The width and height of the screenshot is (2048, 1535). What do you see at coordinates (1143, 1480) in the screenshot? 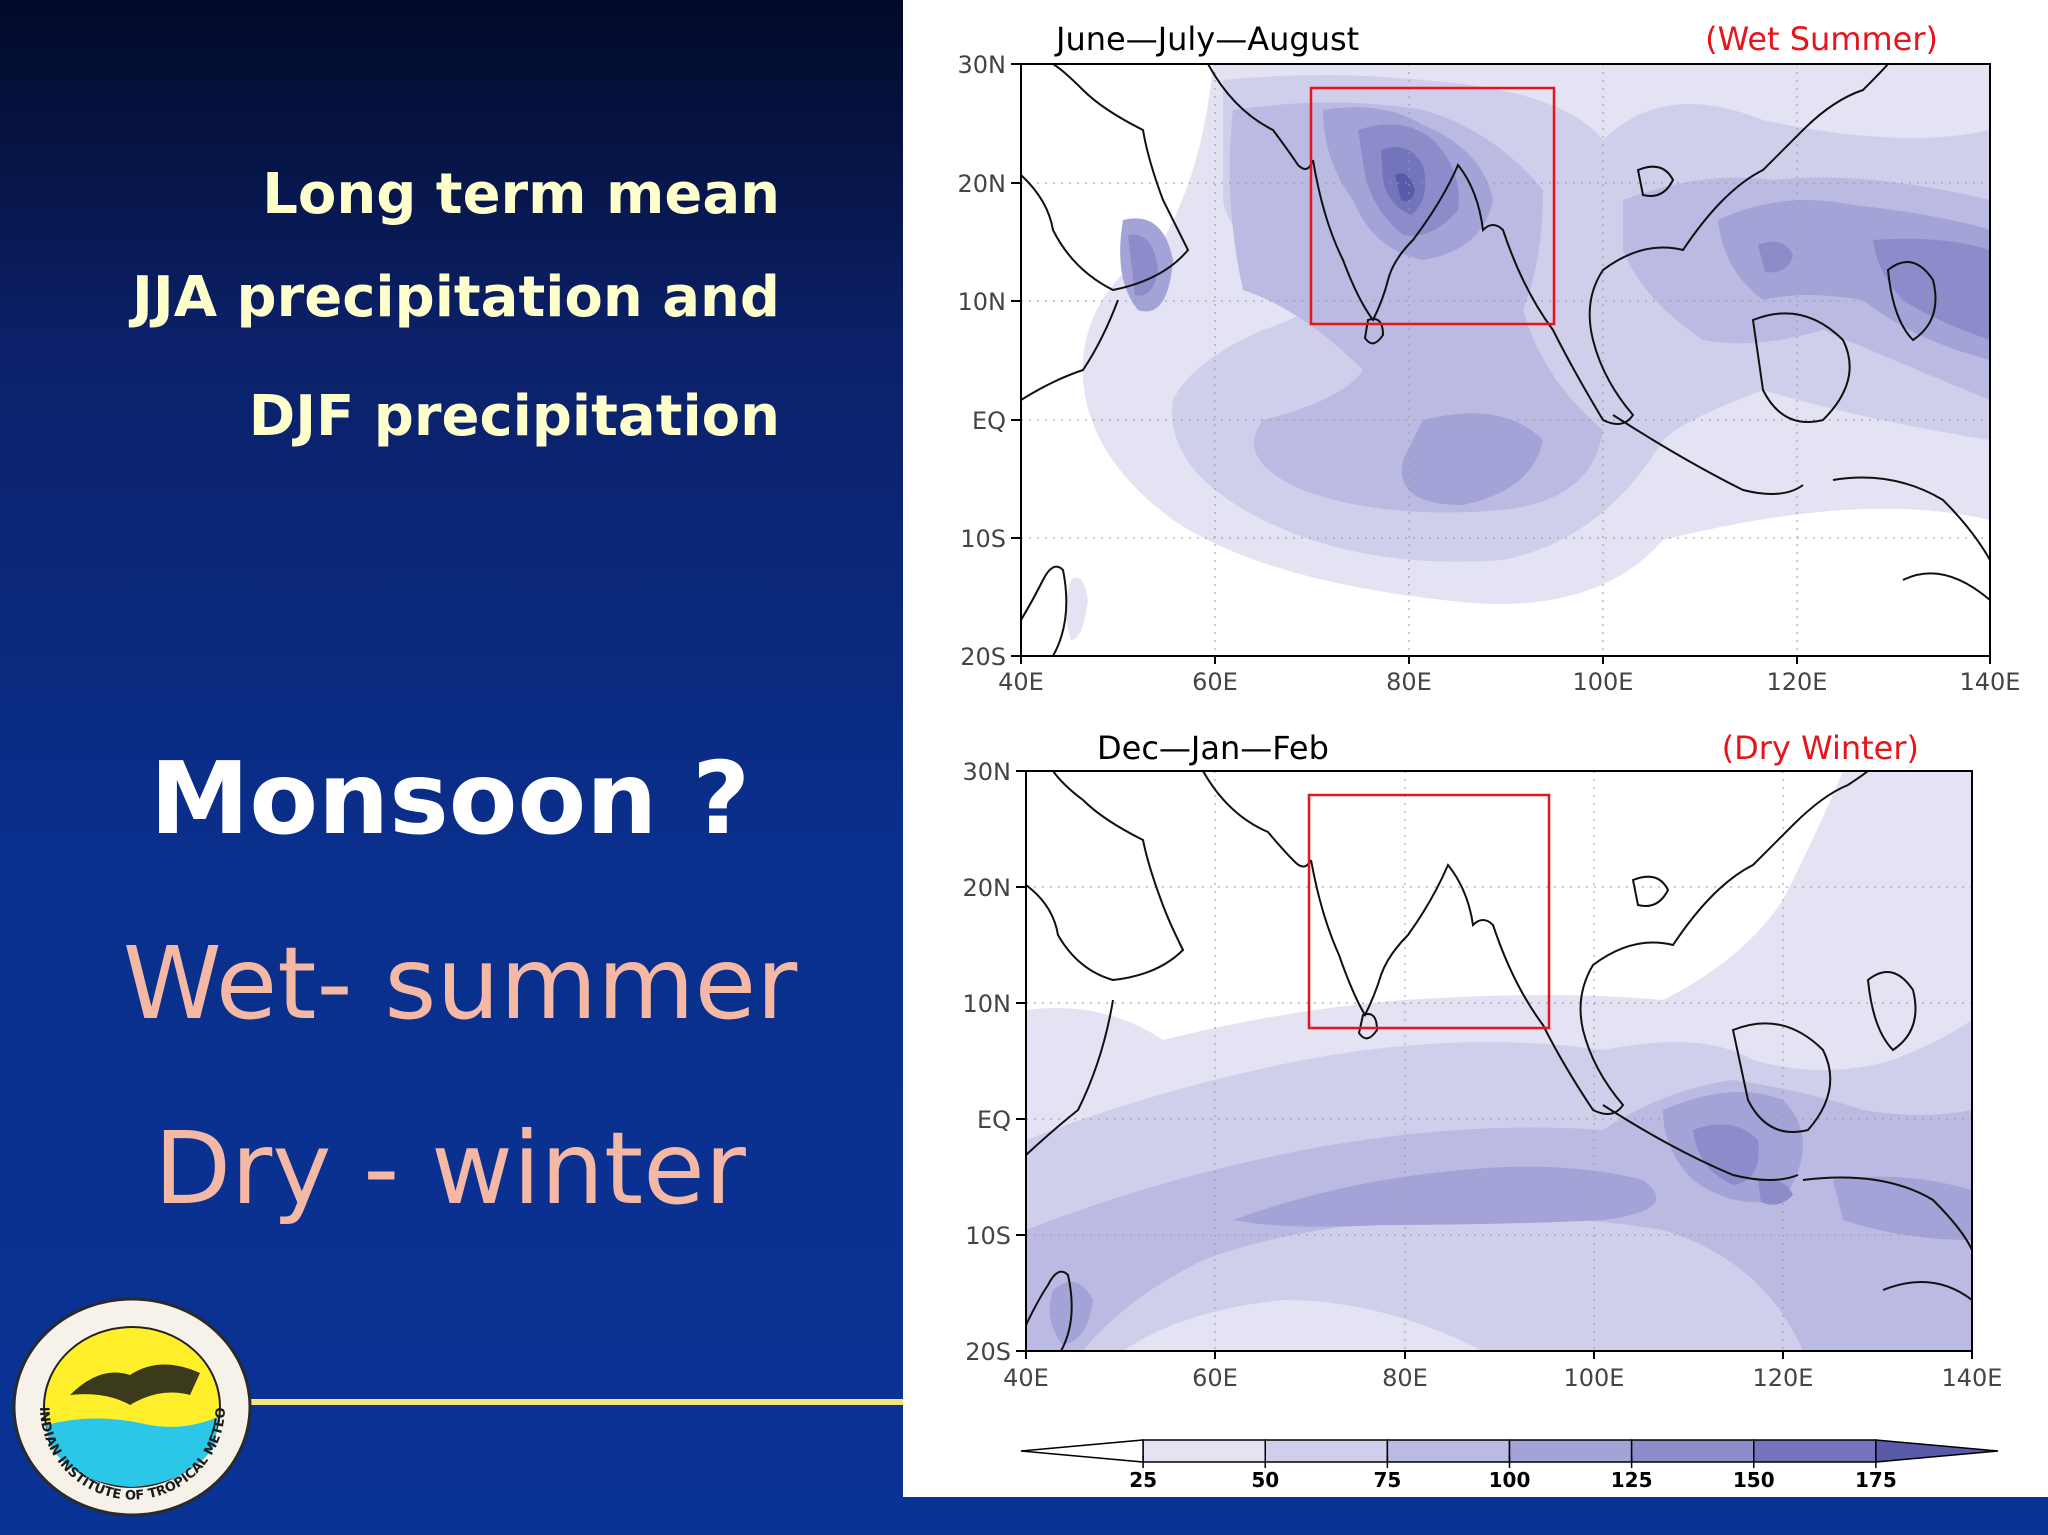
I see `colorbar-label: 25` at bounding box center [1143, 1480].